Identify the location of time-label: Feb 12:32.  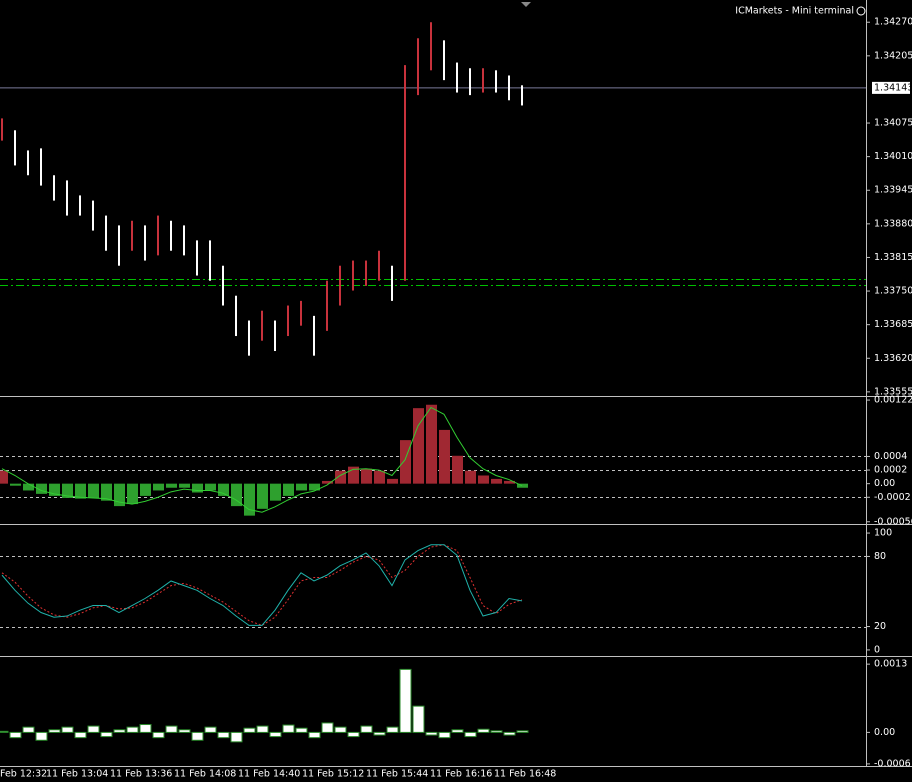
(23, 774).